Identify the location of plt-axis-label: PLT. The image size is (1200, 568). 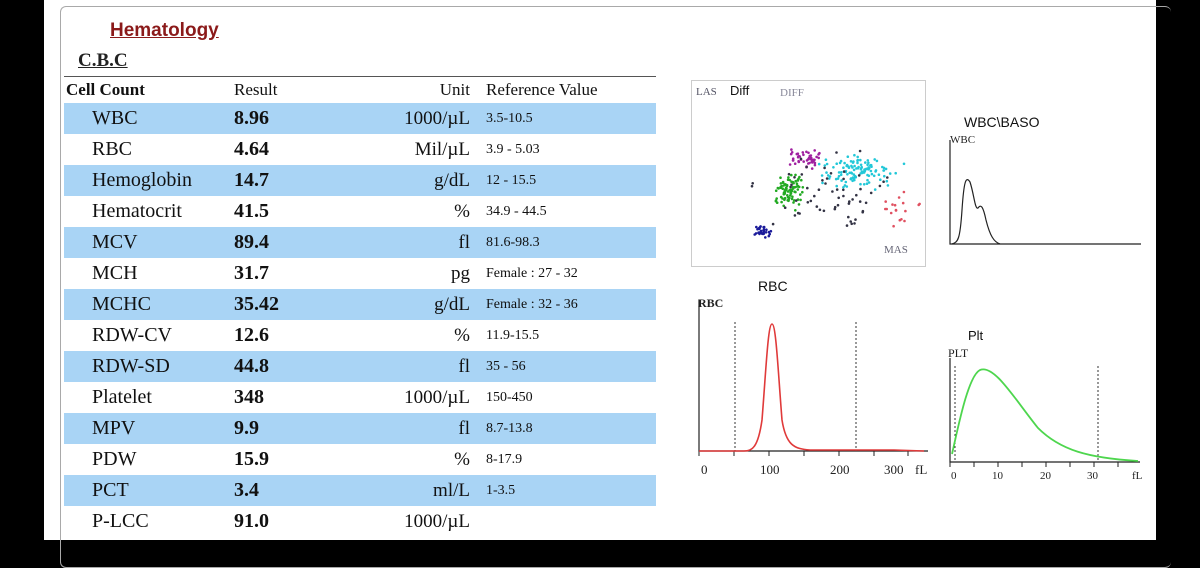
(958, 353).